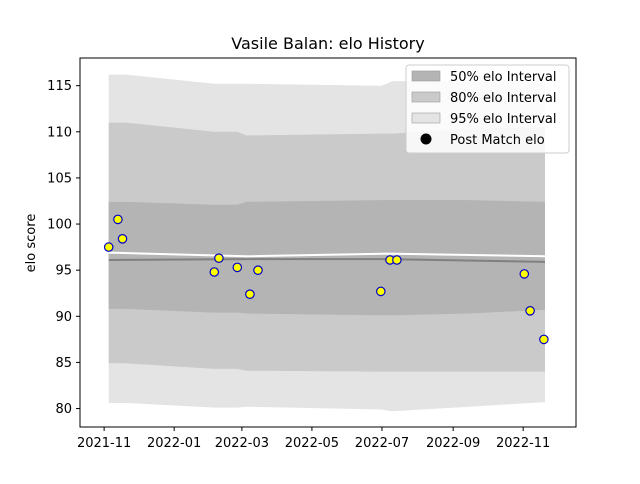  I want to click on y-tick-label: 105, so click(59, 178).